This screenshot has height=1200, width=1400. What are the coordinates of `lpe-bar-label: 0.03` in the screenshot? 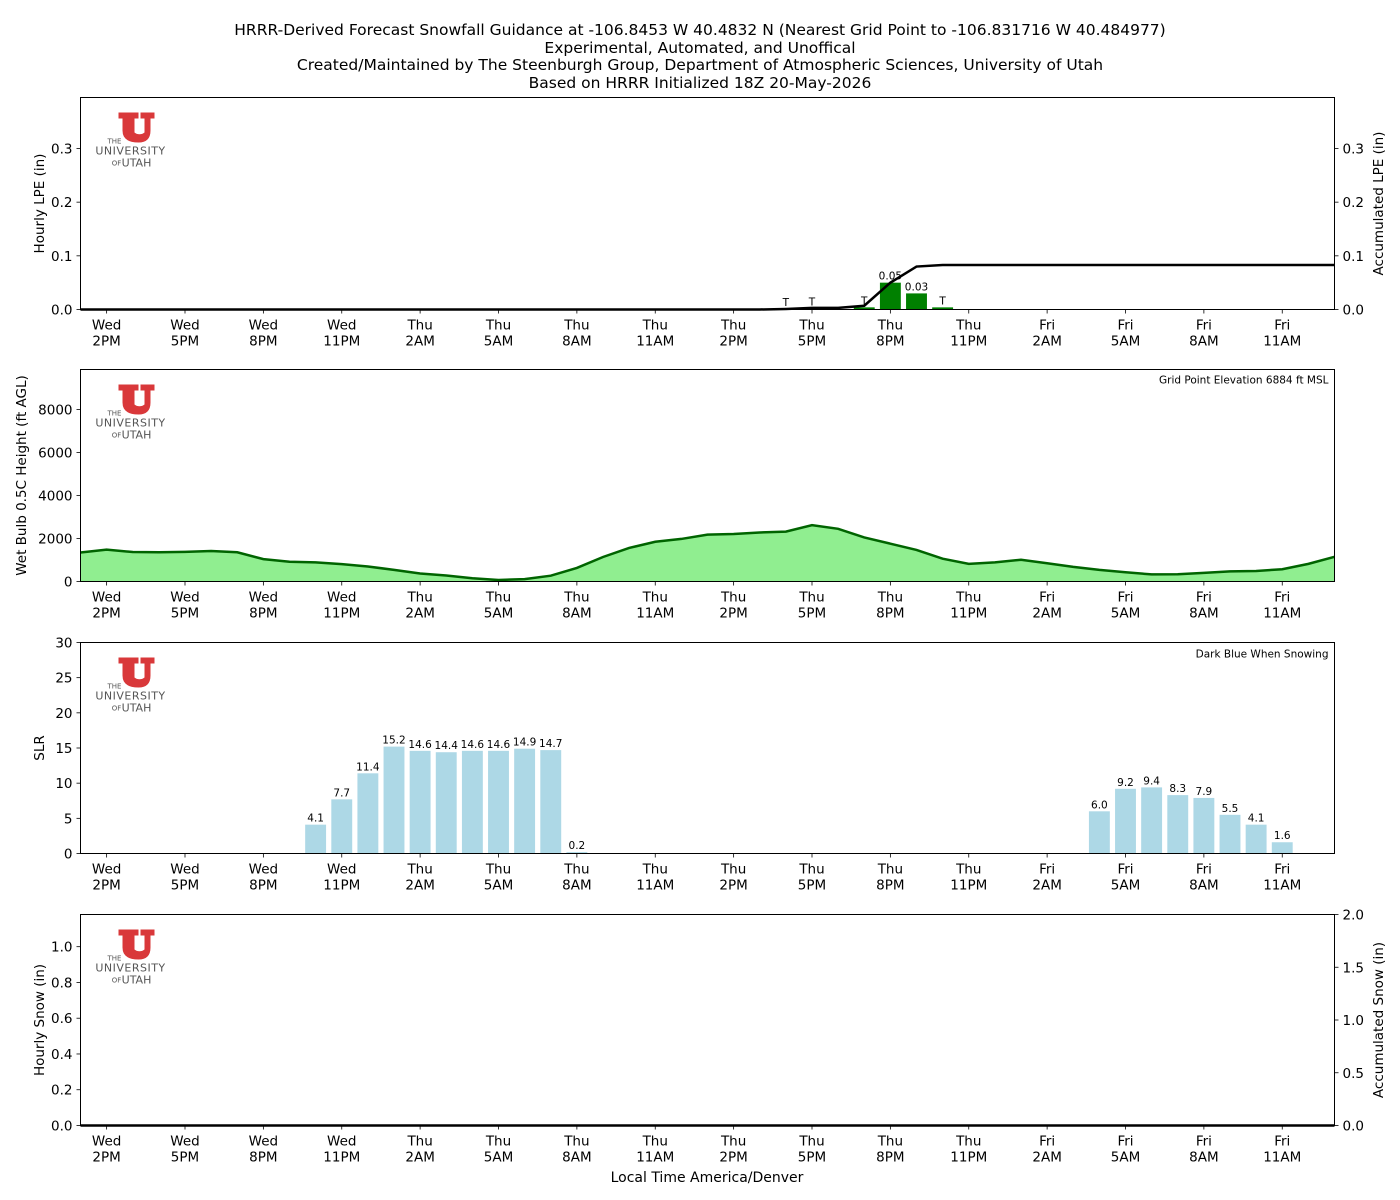 It's located at (916, 287).